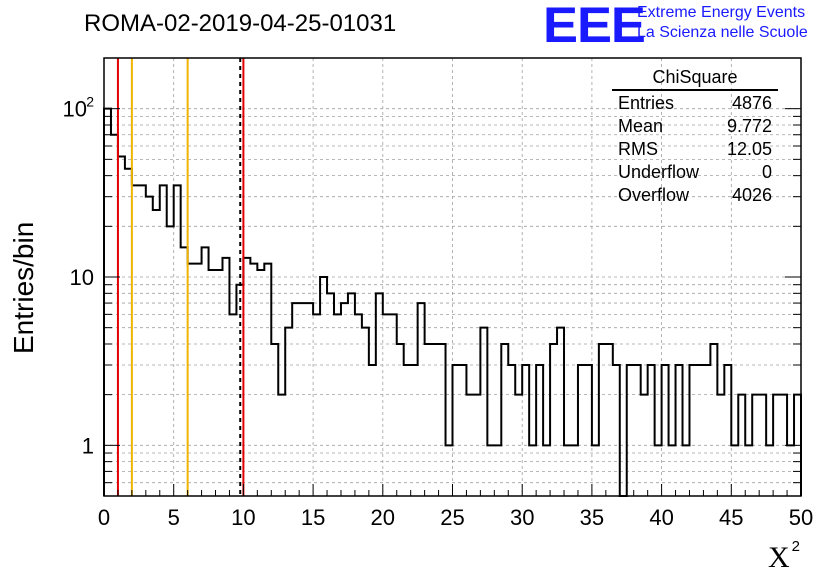 The image size is (836, 575). I want to click on logo-subtitle-line1: Extreme Energy Events, so click(721, 12).